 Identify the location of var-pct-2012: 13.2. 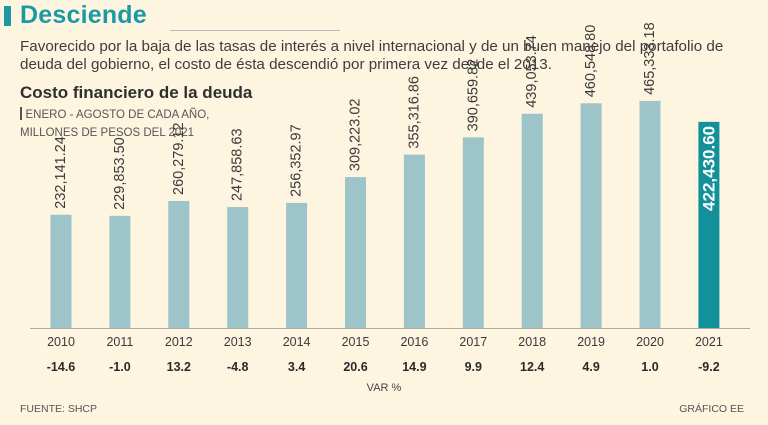
(179, 367).